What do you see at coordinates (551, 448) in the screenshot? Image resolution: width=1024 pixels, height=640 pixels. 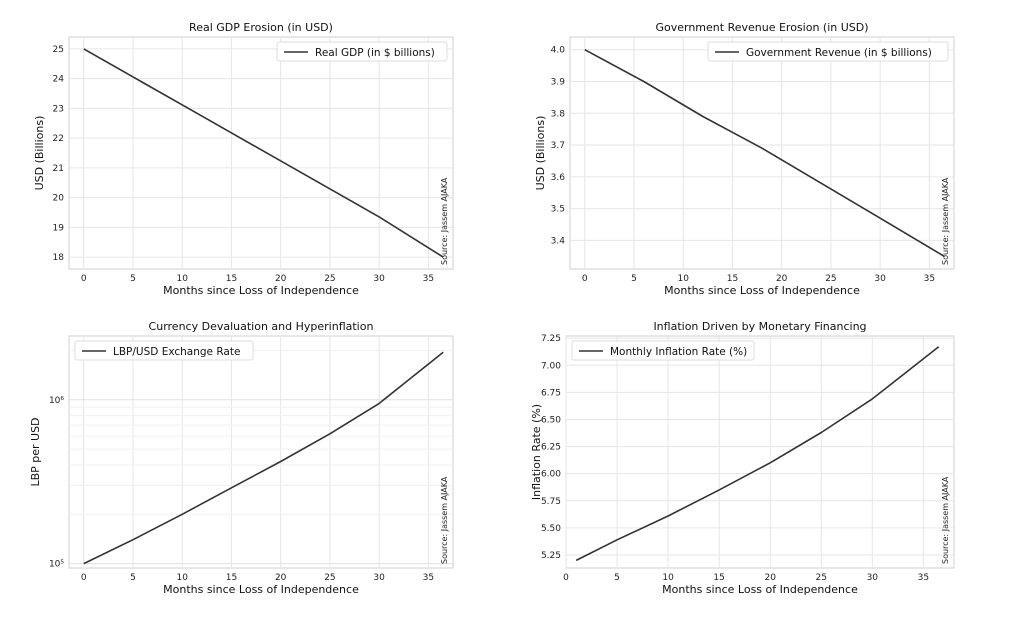 I see `y-tick-label: 6.25` at bounding box center [551, 448].